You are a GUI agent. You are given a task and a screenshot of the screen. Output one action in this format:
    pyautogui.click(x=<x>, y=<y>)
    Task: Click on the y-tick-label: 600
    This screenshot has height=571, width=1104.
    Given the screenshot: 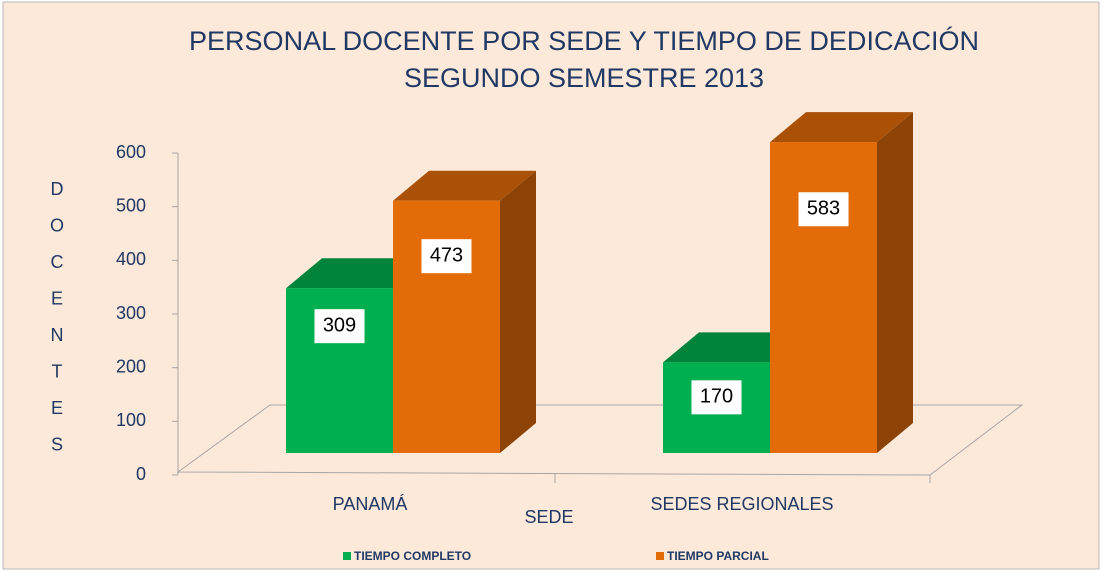 What is the action you would take?
    pyautogui.click(x=131, y=152)
    